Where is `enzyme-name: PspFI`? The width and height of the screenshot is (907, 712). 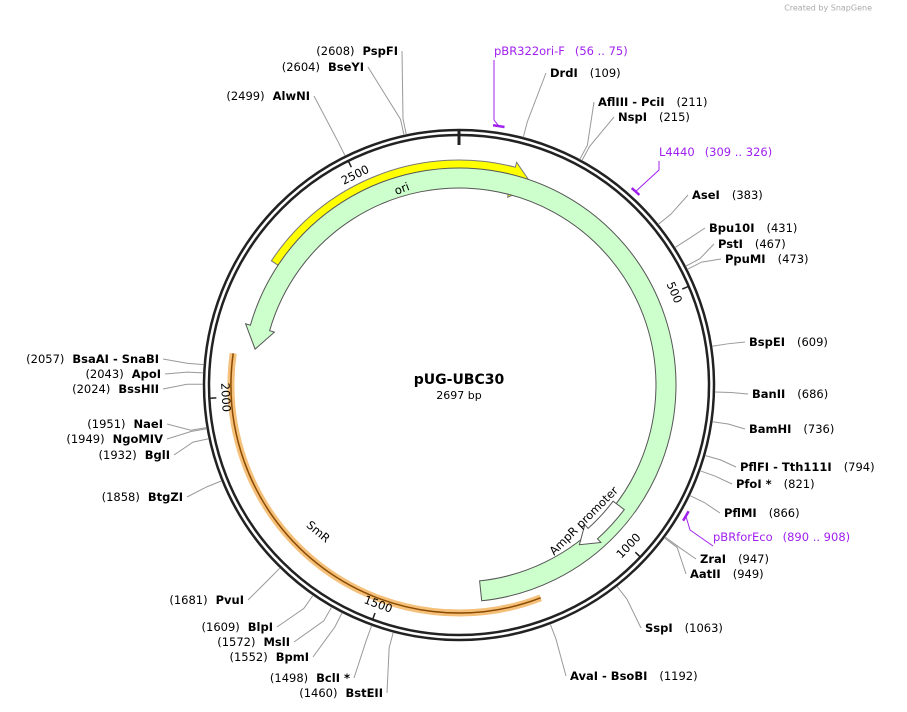 enzyme-name: PspFI is located at coordinates (380, 51).